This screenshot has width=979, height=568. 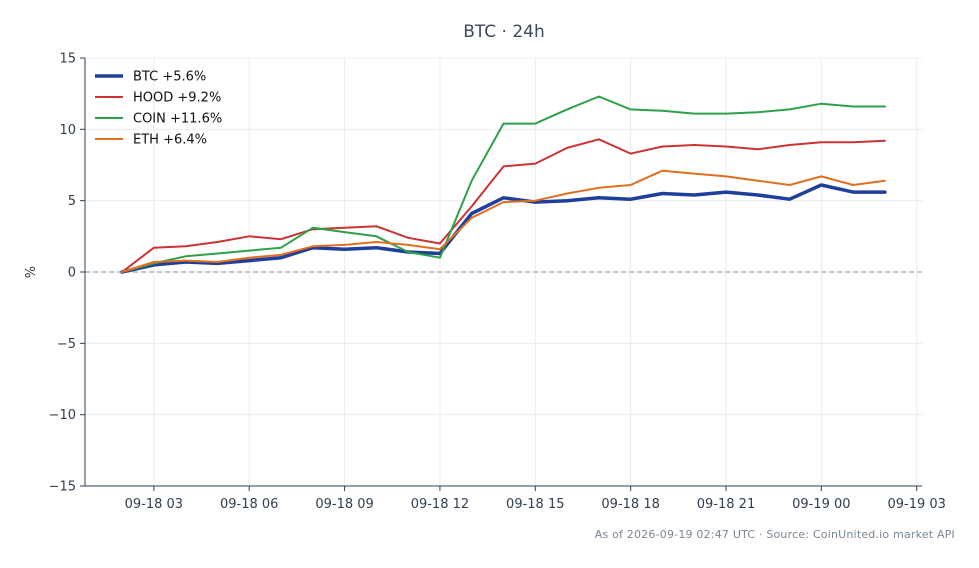 I want to click on y-tick-label: 10, so click(x=67, y=130).